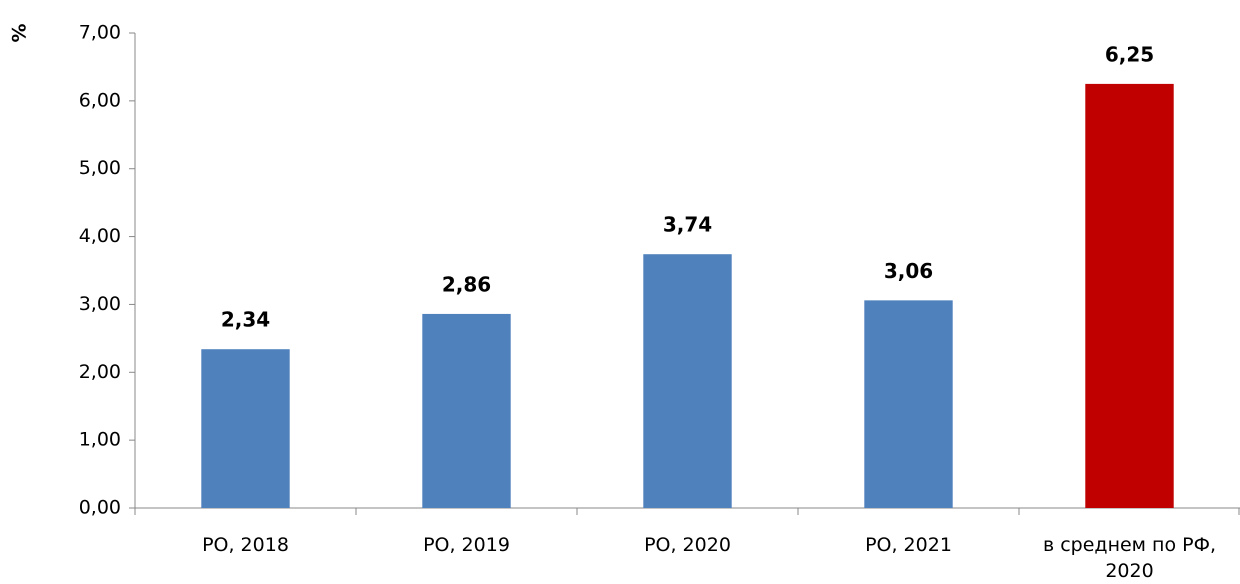 This screenshot has height=584, width=1240. Describe the element at coordinates (908, 545) in the screenshot. I see `x-tick-label: РО, 2021` at that location.